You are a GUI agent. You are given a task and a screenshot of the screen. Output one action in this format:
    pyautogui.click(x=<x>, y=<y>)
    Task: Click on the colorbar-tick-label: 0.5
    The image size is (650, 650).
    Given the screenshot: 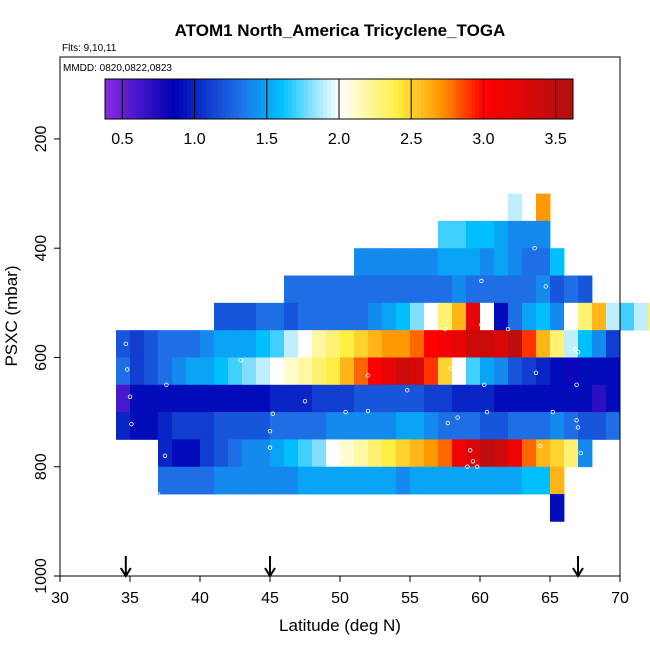 What is the action you would take?
    pyautogui.click(x=122, y=139)
    